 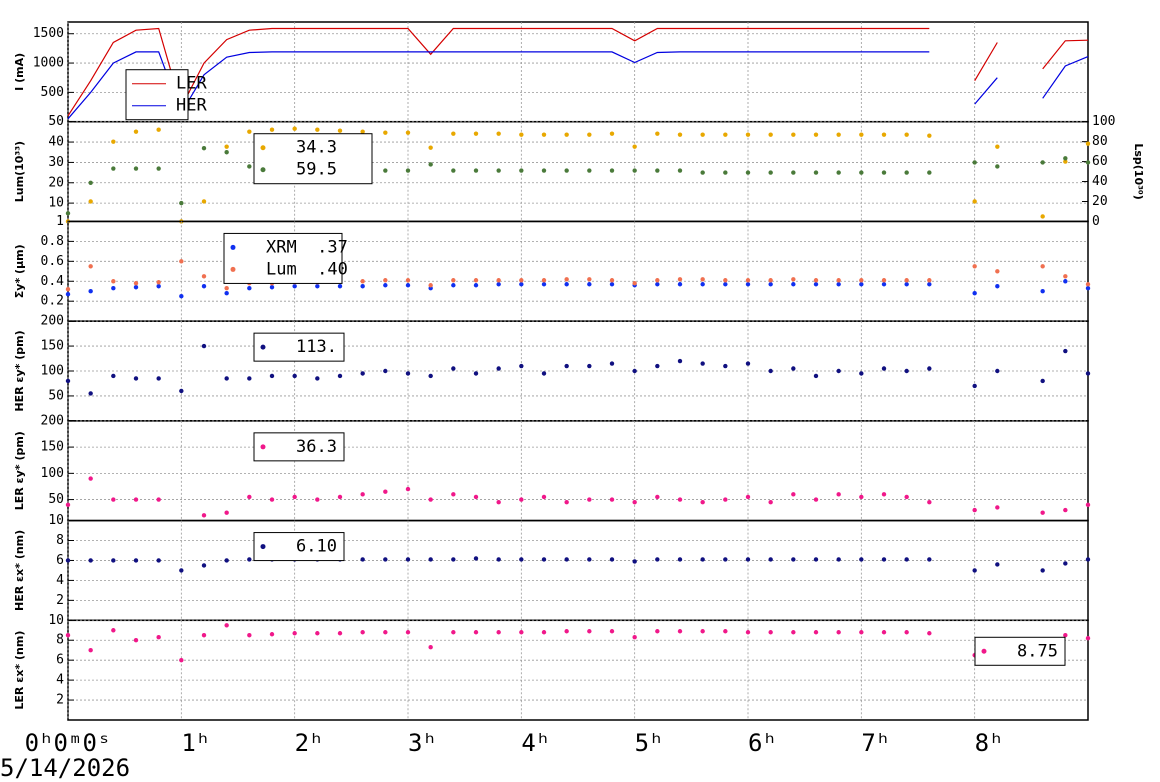 What do you see at coordinates (1037, 651) in the screenshot?
I see `legend-label: 8.75` at bounding box center [1037, 651].